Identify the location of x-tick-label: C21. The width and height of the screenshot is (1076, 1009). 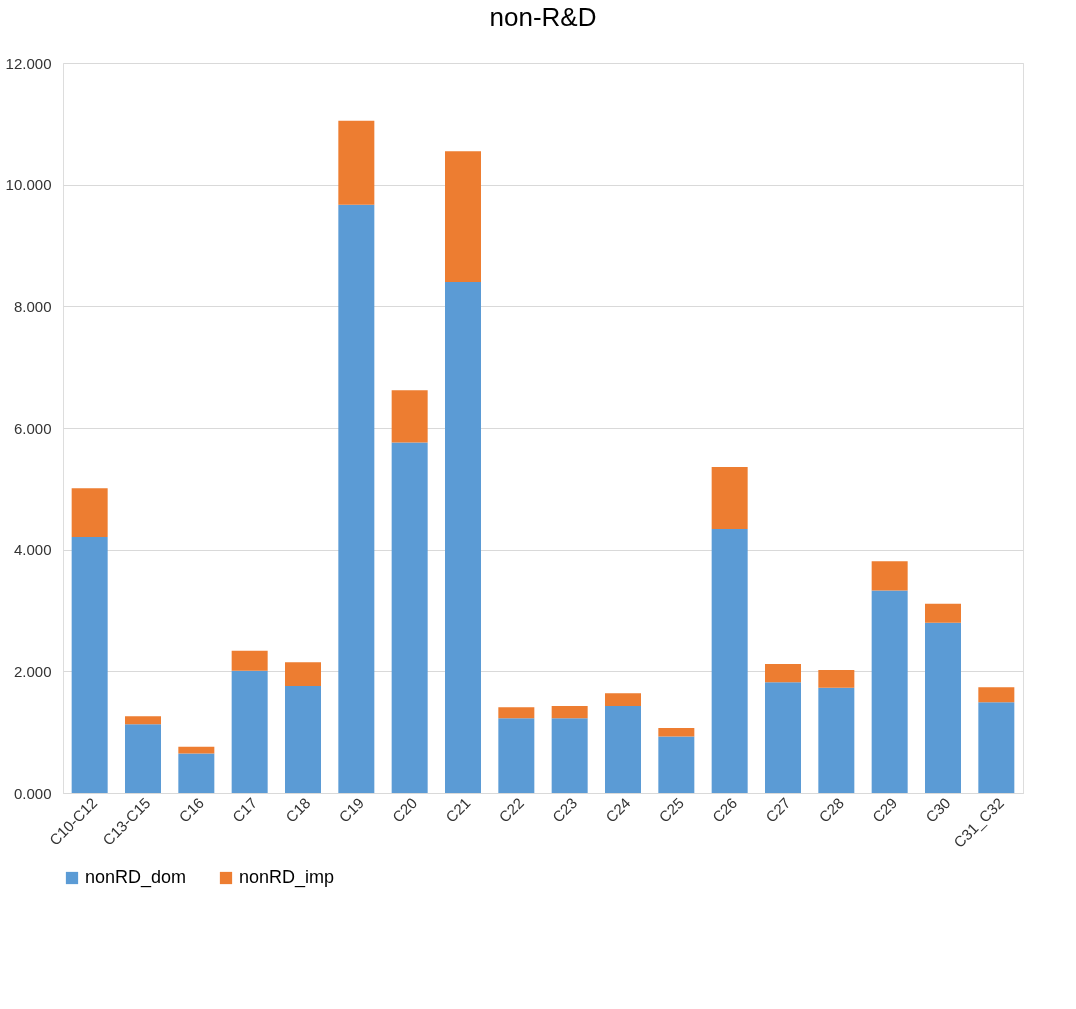
(458, 810).